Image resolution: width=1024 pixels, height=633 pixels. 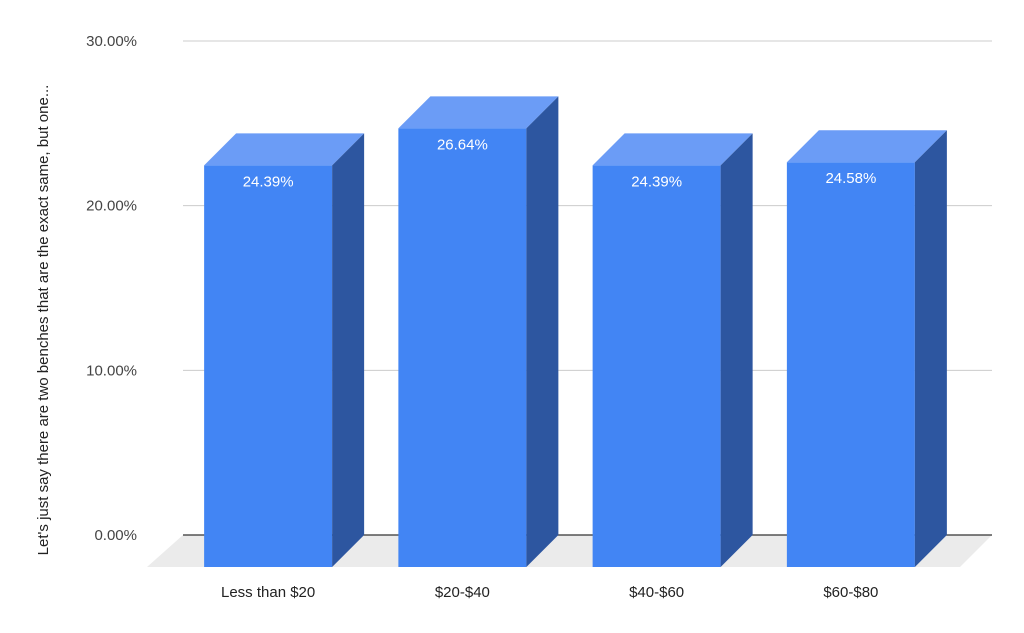 I want to click on y-axis-ticks: 0.00% 10.00% 20.00% 30.00%, so click(x=111, y=288).